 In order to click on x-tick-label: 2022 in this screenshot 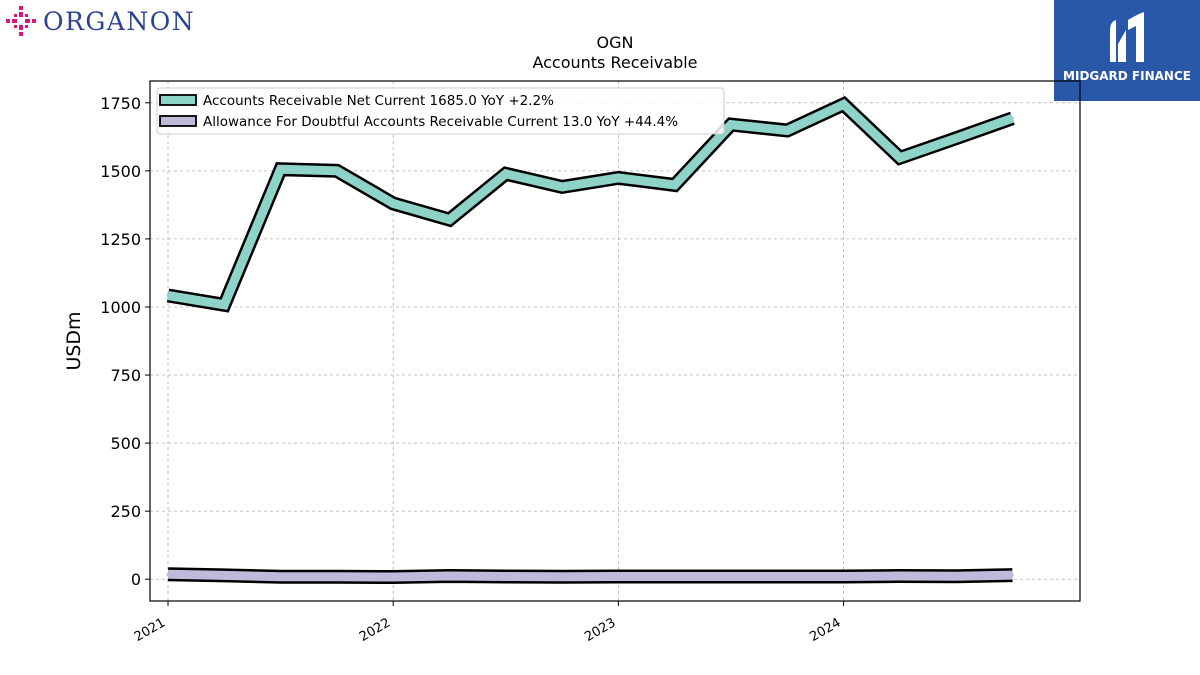, I will do `click(375, 630)`.